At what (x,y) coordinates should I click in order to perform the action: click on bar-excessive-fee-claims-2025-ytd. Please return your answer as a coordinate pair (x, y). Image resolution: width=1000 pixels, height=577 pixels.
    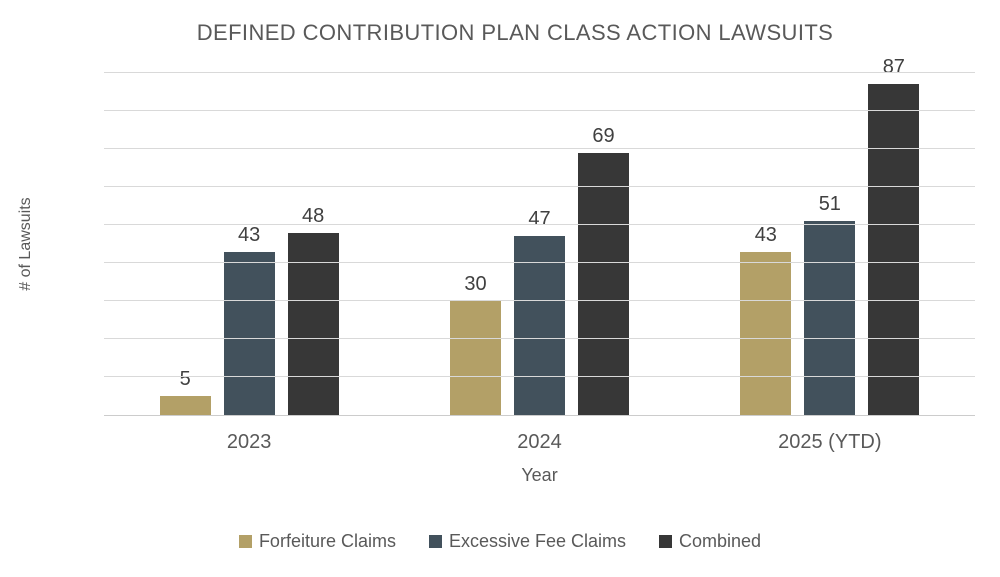
    Looking at the image, I should click on (830, 318).